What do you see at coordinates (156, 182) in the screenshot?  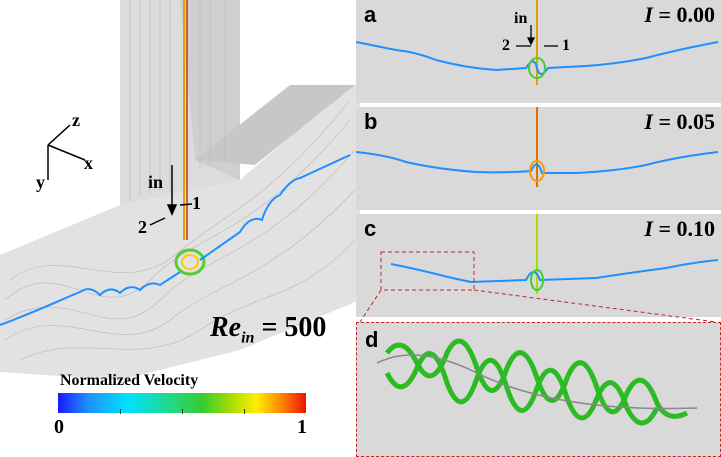 I see `inlet-label: in` at bounding box center [156, 182].